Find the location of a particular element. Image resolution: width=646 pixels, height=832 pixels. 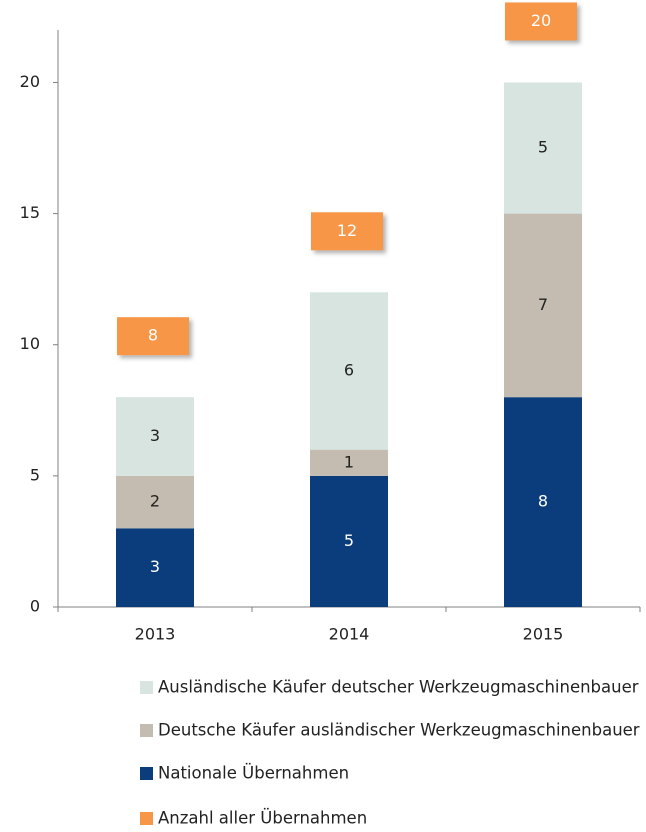

x-tick-label: 2014 is located at coordinates (349, 634).